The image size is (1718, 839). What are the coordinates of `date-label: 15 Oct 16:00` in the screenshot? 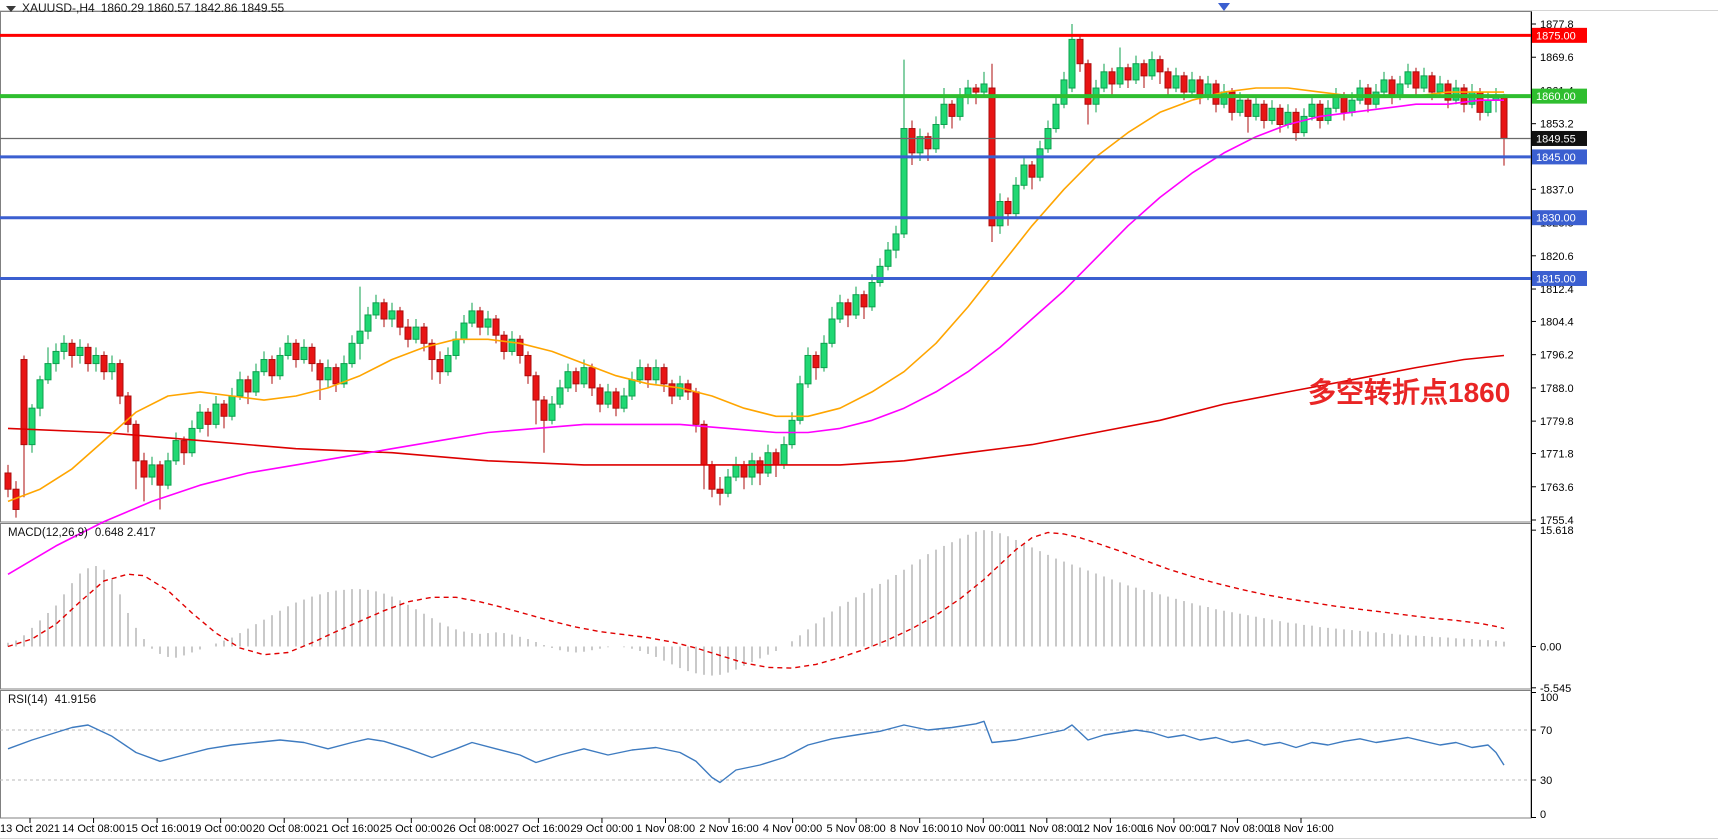 It's located at (157, 829).